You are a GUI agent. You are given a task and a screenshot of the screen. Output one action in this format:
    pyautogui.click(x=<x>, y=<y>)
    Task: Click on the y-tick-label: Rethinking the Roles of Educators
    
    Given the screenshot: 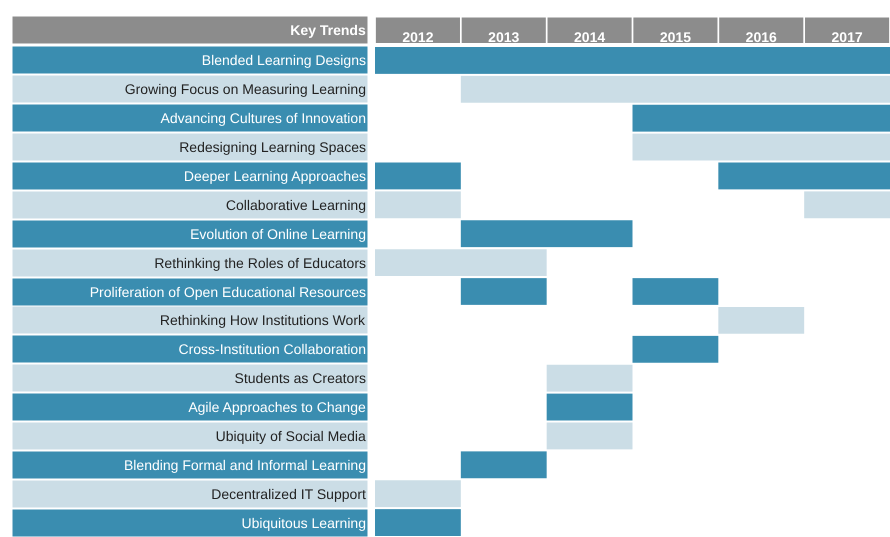 What is the action you would take?
    pyautogui.click(x=260, y=263)
    